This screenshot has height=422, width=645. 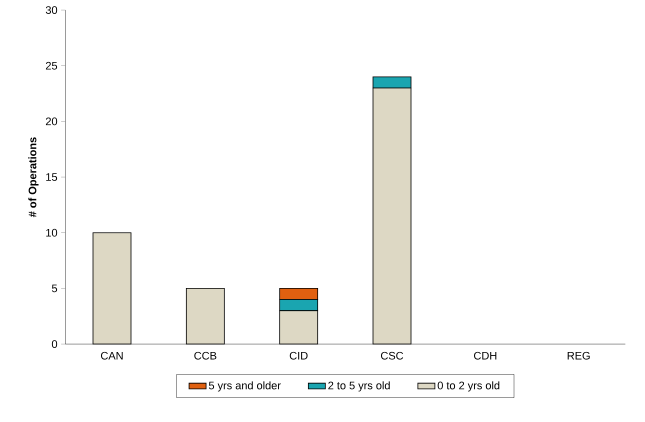 What do you see at coordinates (359, 386) in the screenshot?
I see `legend-label: 2 to 5 yrs old` at bounding box center [359, 386].